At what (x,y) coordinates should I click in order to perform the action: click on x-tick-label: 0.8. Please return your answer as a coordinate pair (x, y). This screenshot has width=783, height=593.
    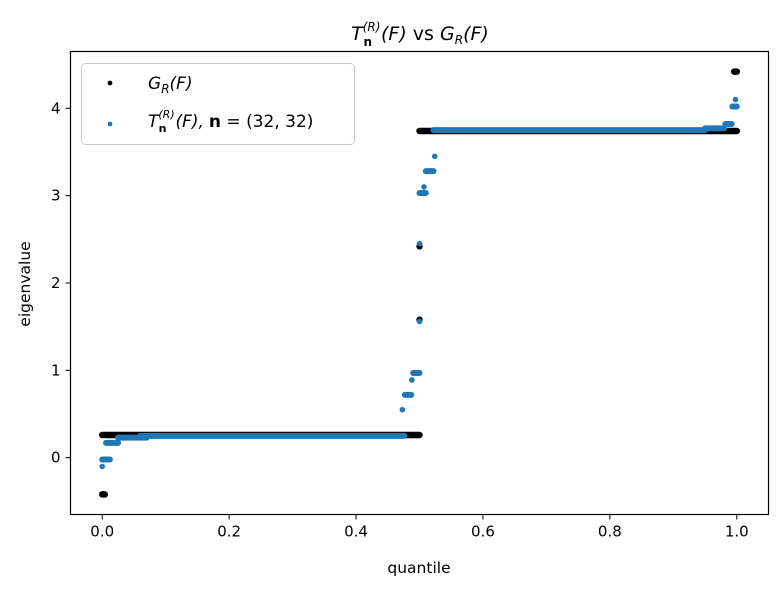
    Looking at the image, I should click on (610, 532).